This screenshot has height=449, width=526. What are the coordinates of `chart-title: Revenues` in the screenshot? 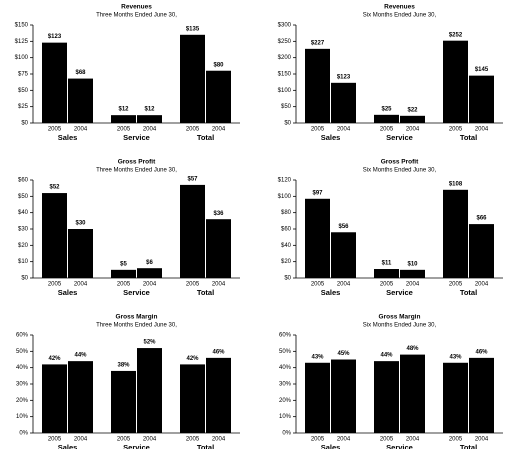 It's located at (399, 7).